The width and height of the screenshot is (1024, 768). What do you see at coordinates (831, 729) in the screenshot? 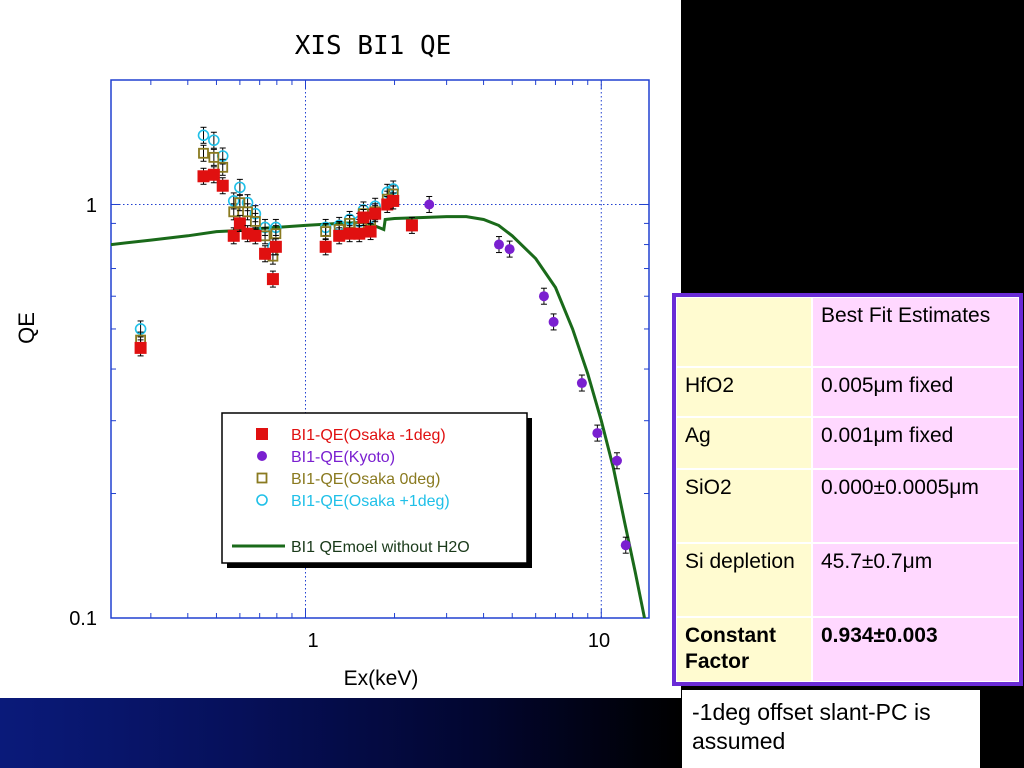
I see `note-text: -1deg offset slant-PC is assumed` at bounding box center [831, 729].